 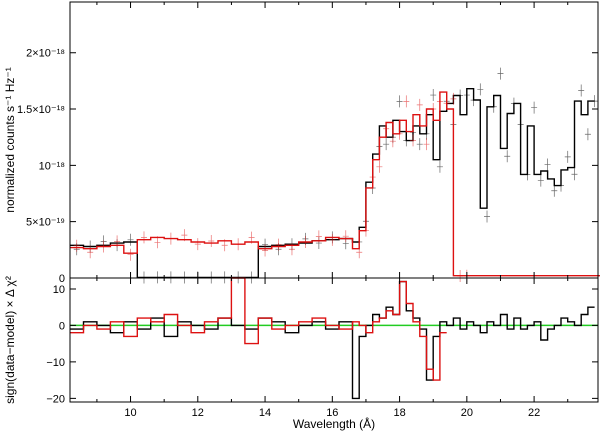 What do you see at coordinates (59, 290) in the screenshot?
I see `y-tick-label-0: 10` at bounding box center [59, 290].